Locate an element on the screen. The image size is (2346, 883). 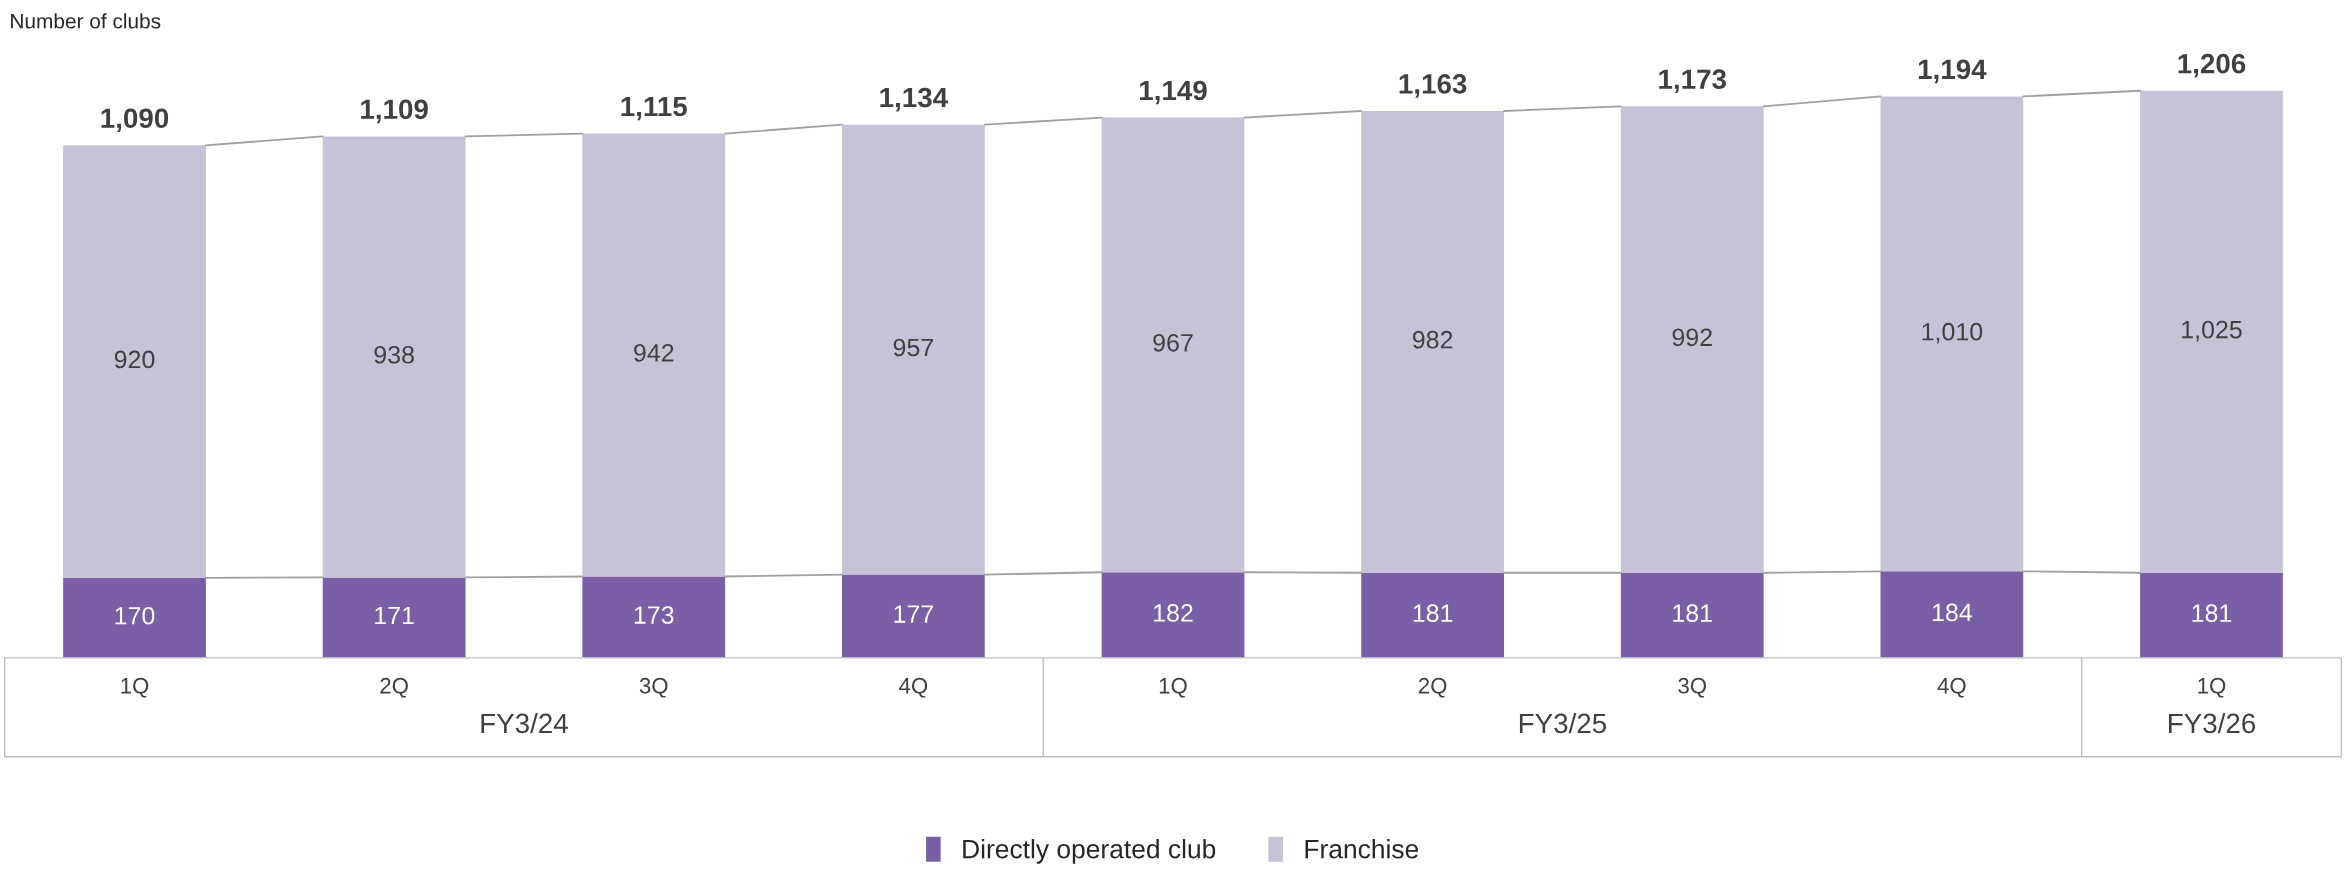
total-label: 1,163 is located at coordinates (1433, 86).